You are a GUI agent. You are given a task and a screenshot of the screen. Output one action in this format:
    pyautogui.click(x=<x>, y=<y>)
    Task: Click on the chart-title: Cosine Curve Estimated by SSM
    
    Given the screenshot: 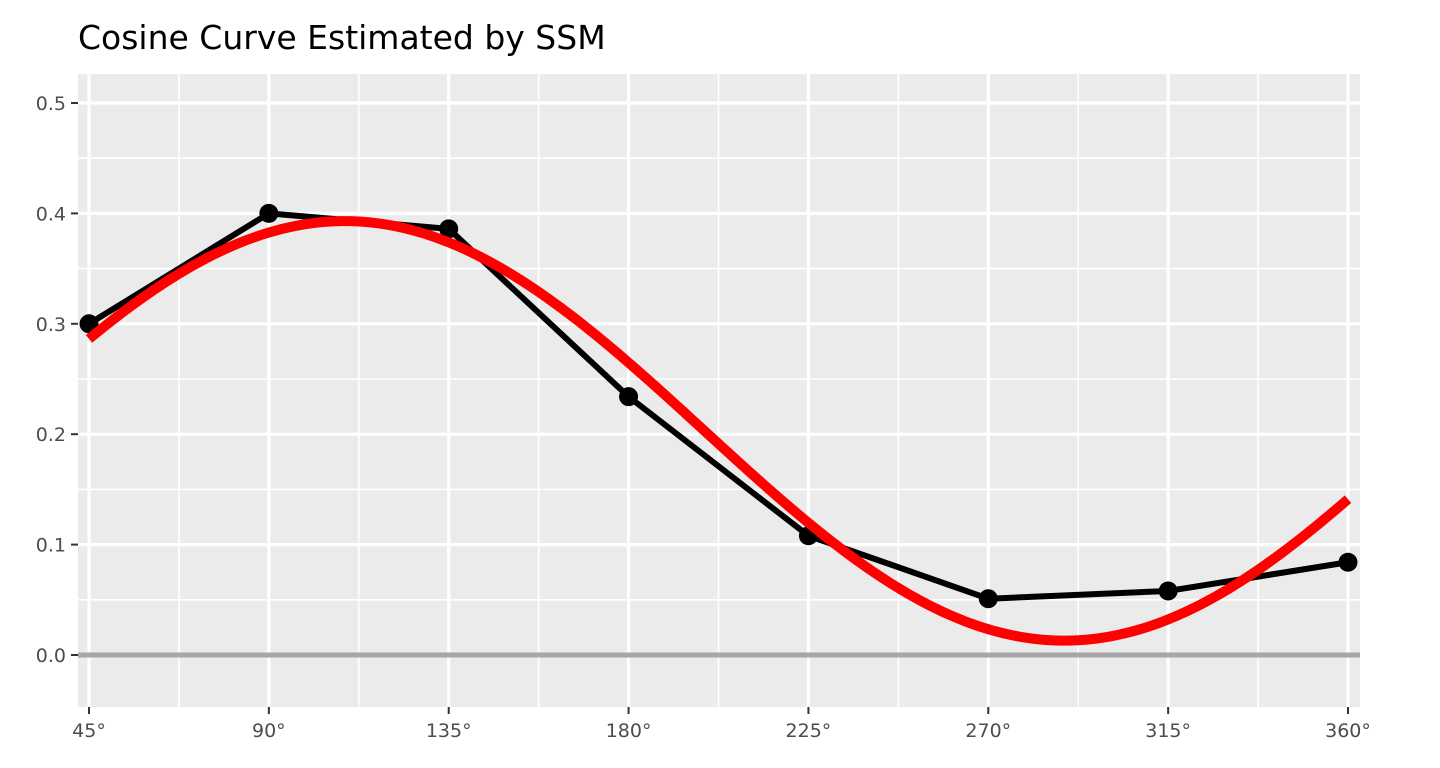 What is the action you would take?
    pyautogui.click(x=342, y=37)
    